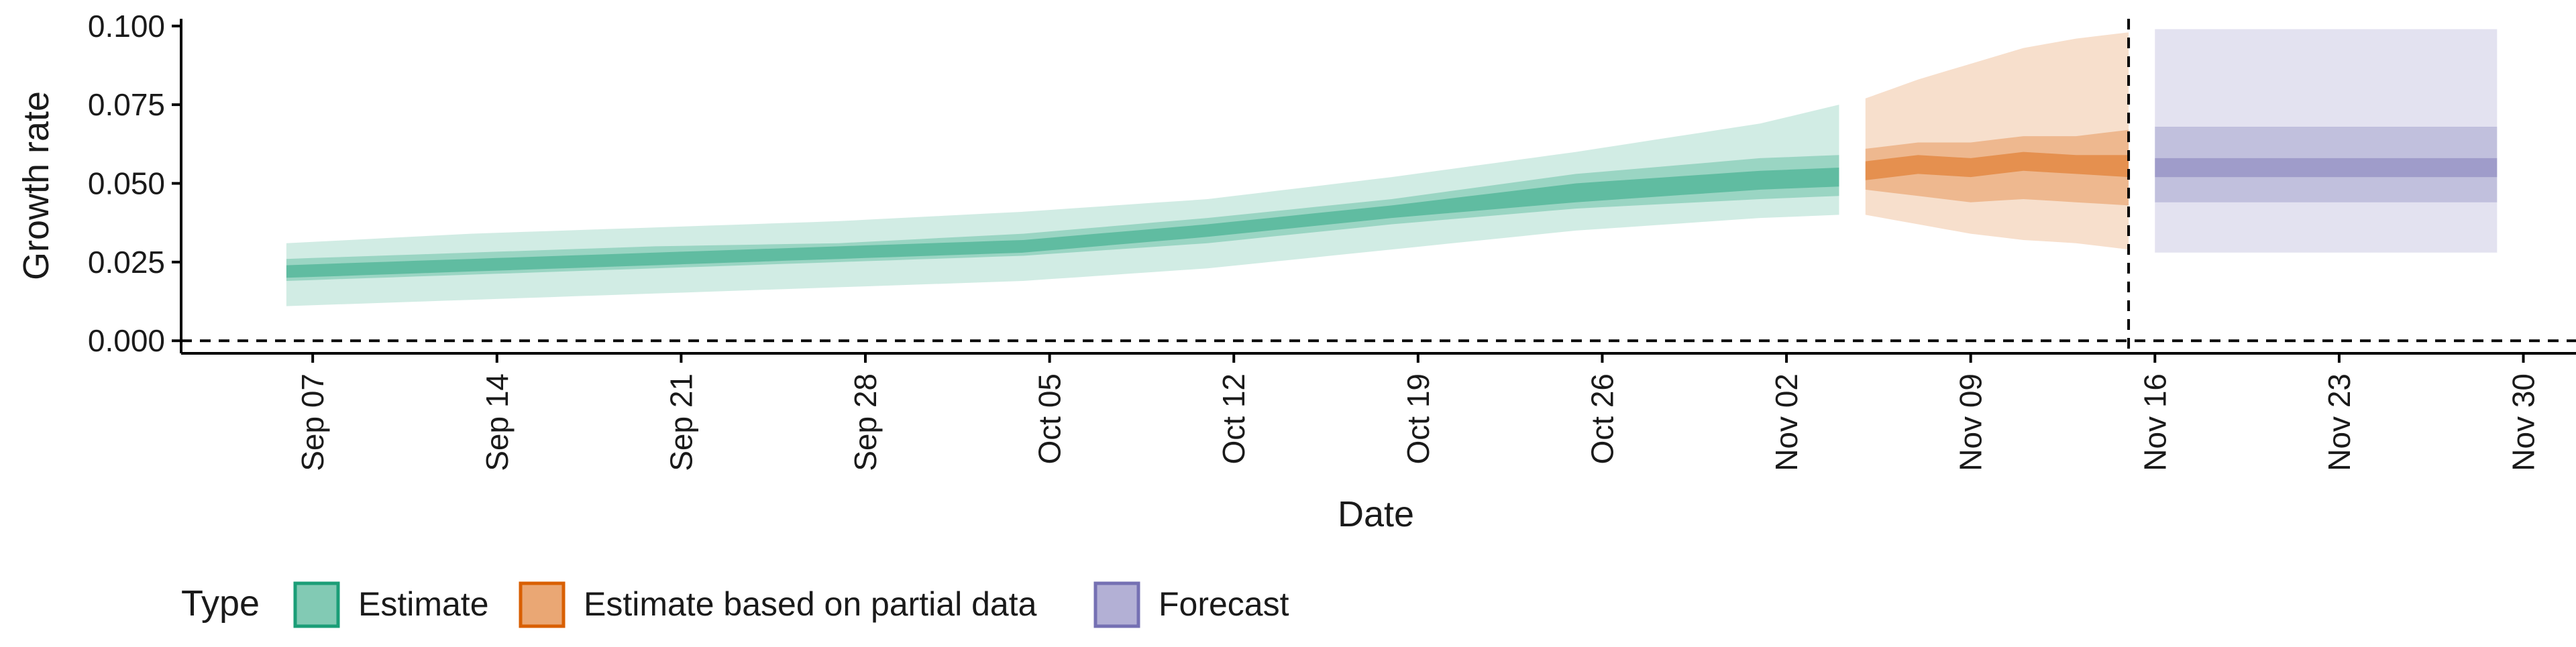 The image size is (2576, 647). Describe the element at coordinates (680, 422) in the screenshot. I see `x-tick-label: Sep 21` at that location.